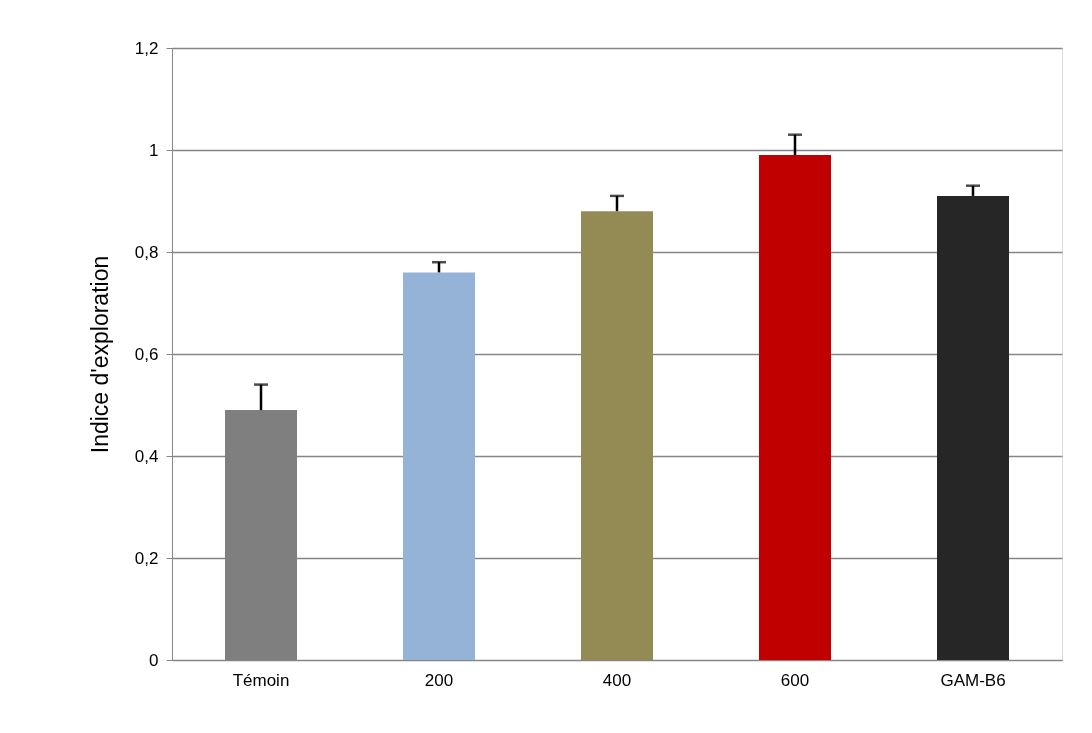 Image resolution: width=1092 pixels, height=733 pixels. Describe the element at coordinates (99, 354) in the screenshot. I see `y-axis-title: Indice d'exploration` at that location.